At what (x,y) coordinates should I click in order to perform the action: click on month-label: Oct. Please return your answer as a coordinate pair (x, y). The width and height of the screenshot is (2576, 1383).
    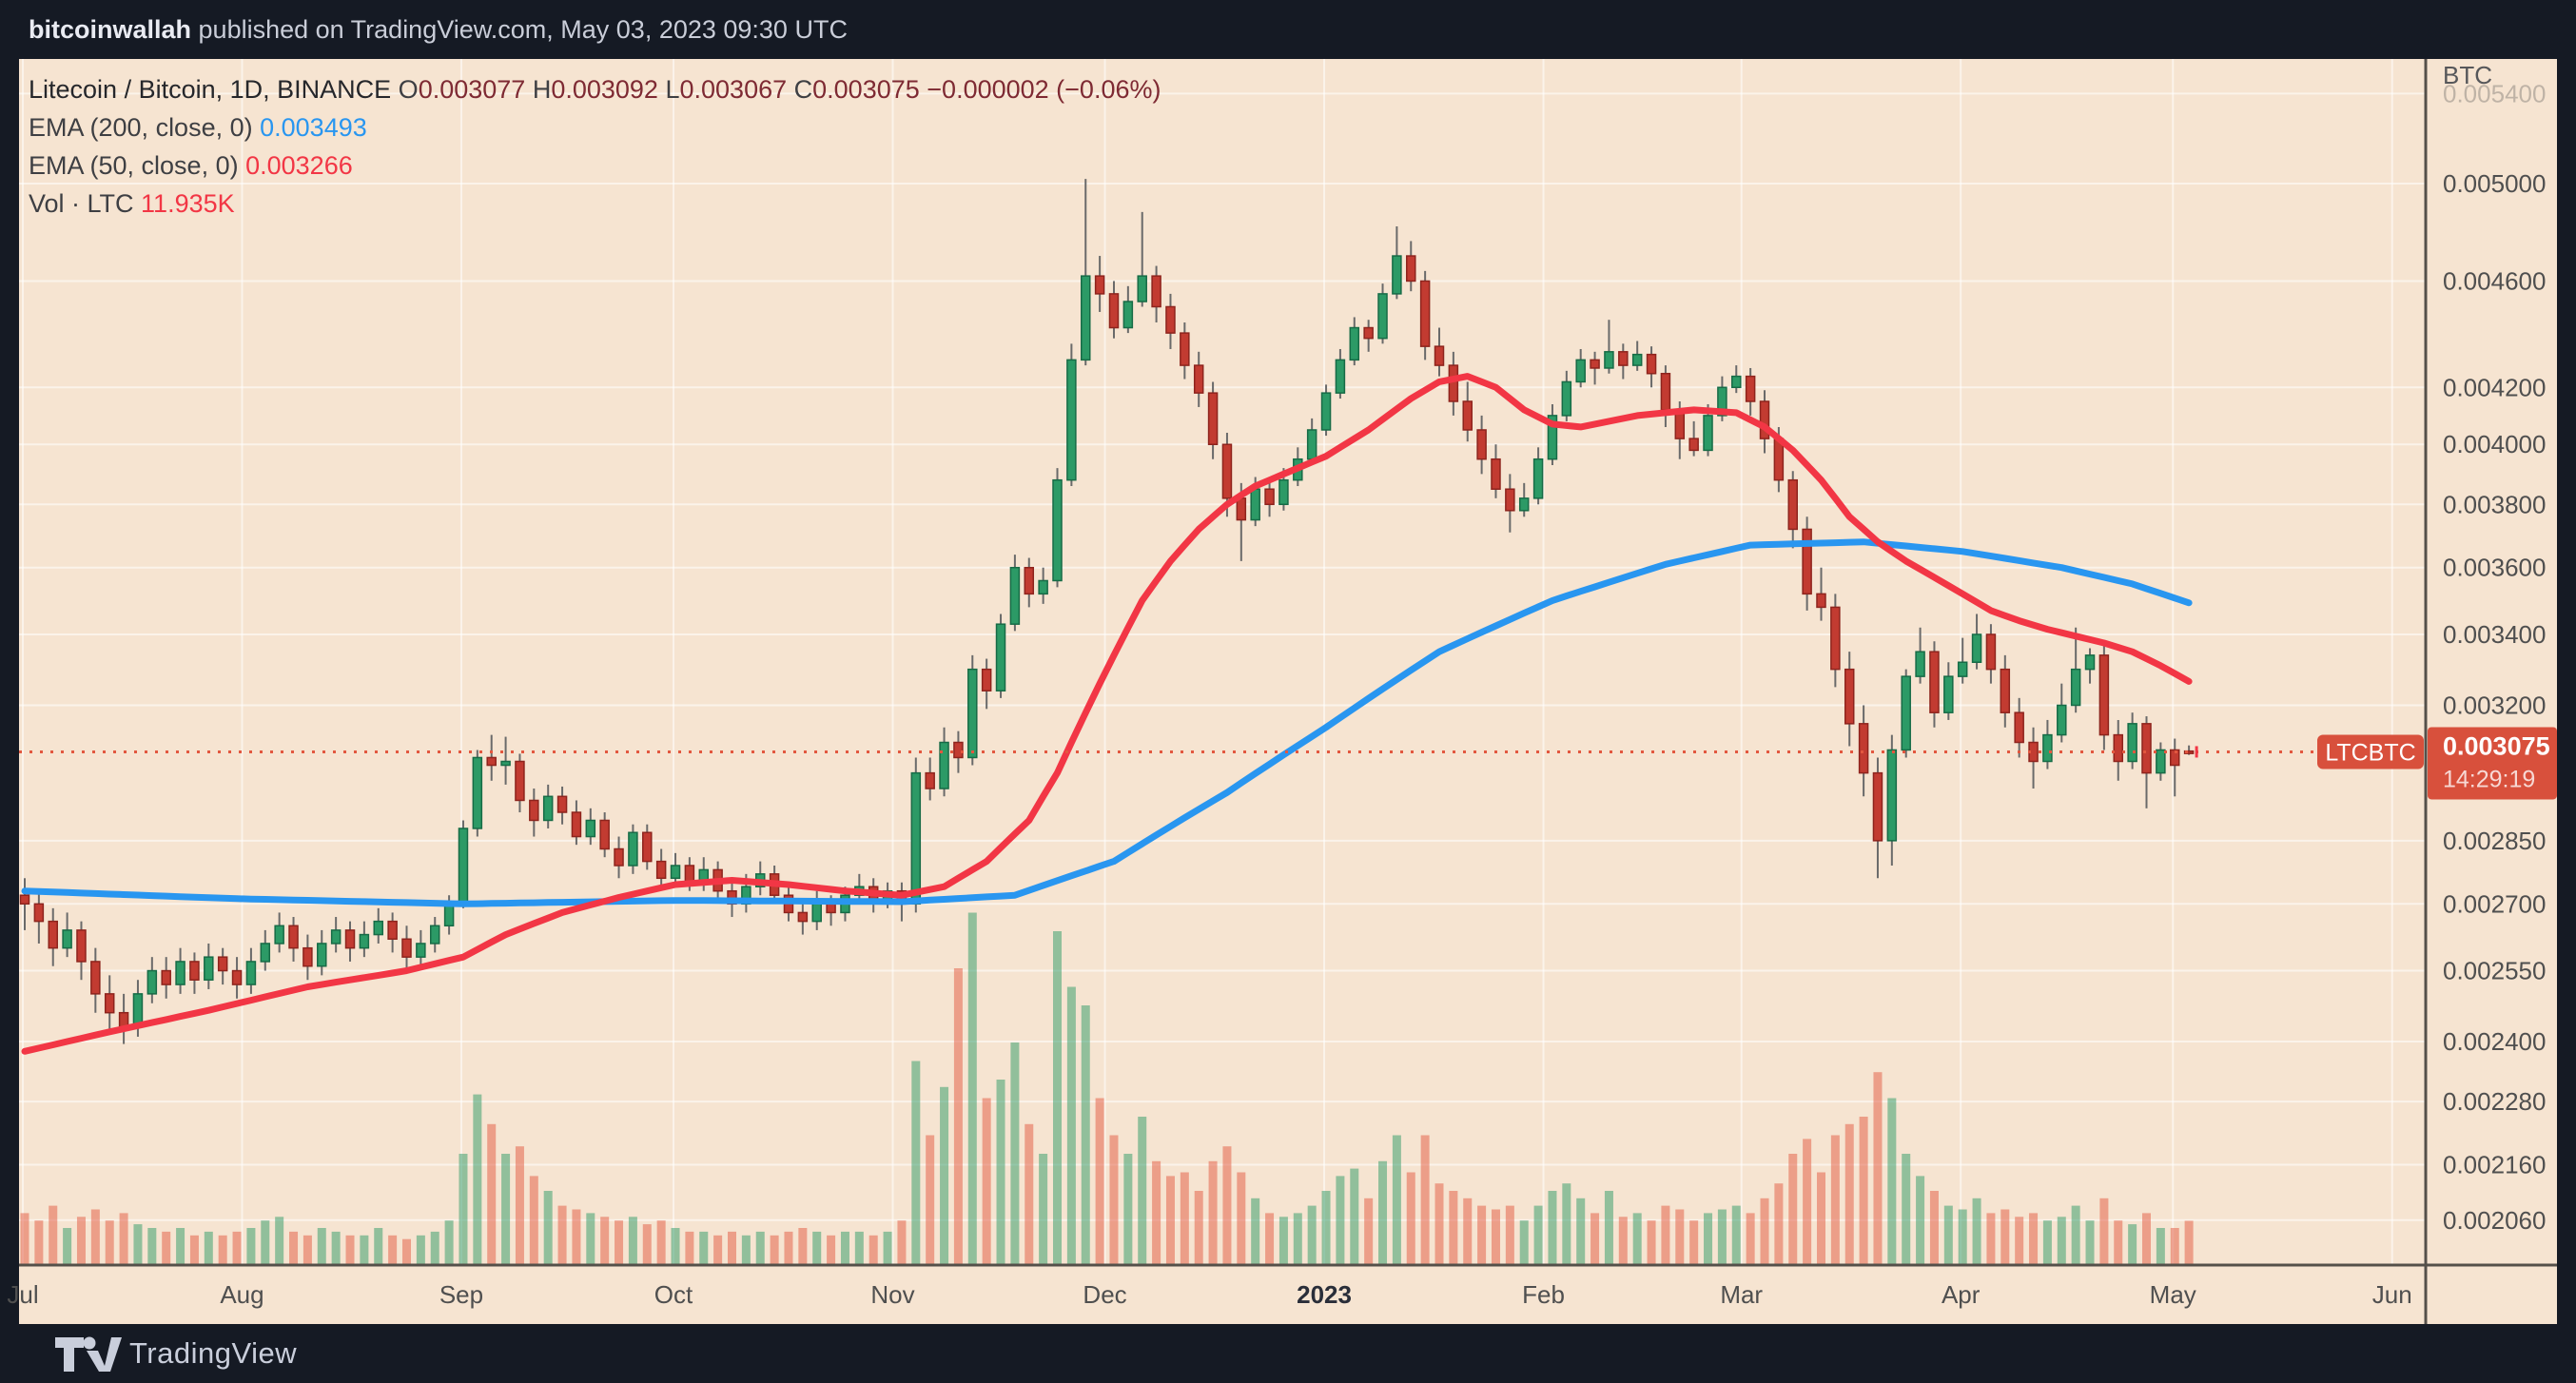
    Looking at the image, I should click on (673, 1294).